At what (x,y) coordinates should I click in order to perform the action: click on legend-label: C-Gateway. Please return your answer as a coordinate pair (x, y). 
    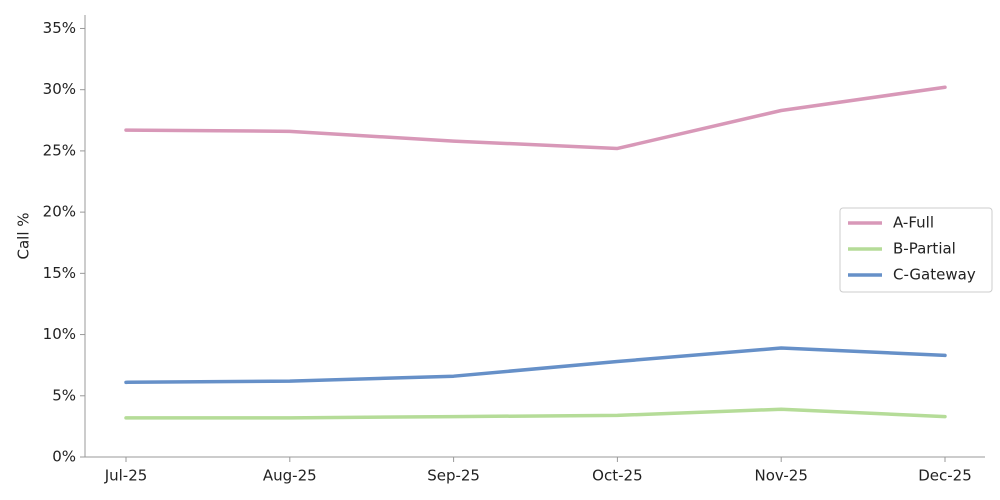
    Looking at the image, I should click on (934, 275).